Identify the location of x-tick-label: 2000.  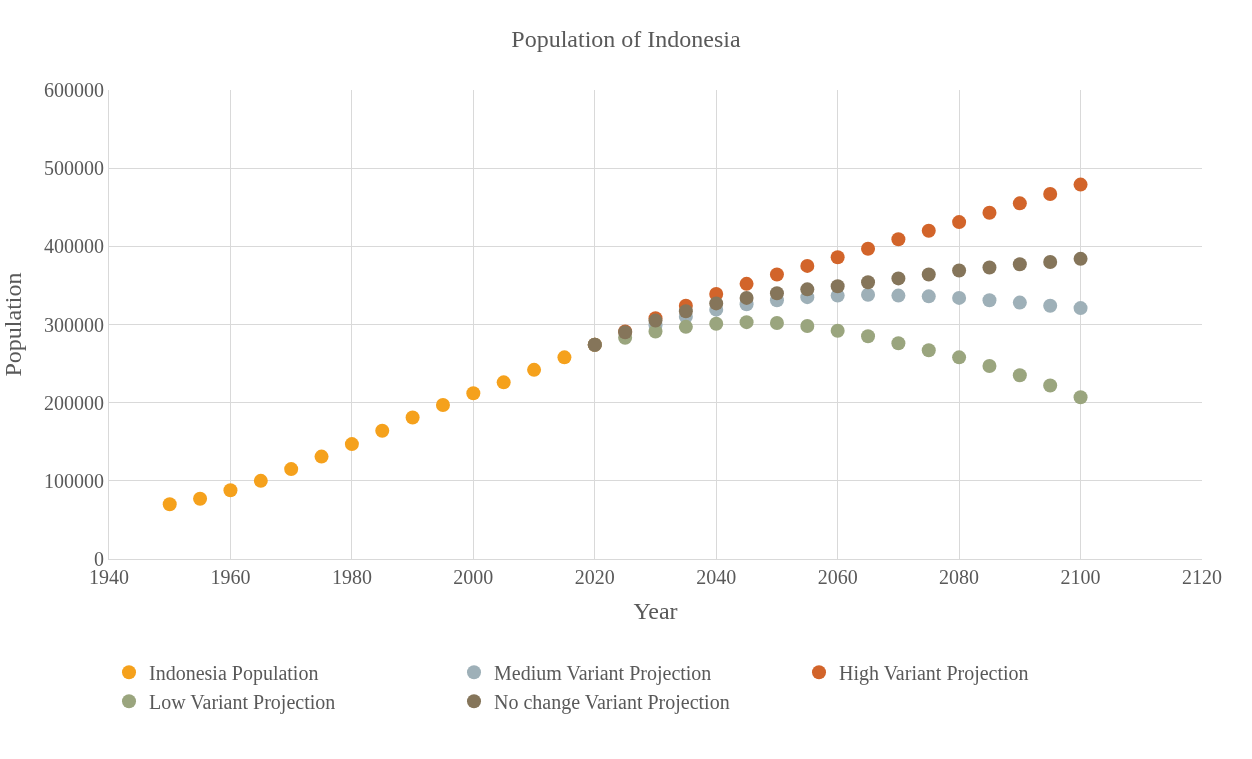
(473, 577).